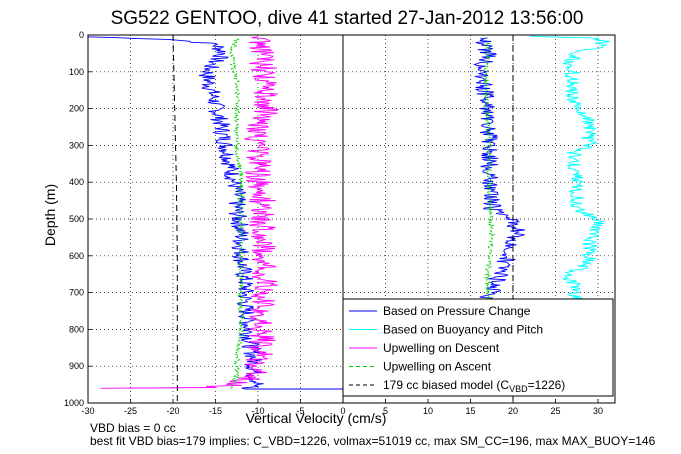 The height and width of the screenshot is (454, 681). What do you see at coordinates (316, 418) in the screenshot?
I see `x-axis-label: Vertical Velocity (cm/s)` at bounding box center [316, 418].